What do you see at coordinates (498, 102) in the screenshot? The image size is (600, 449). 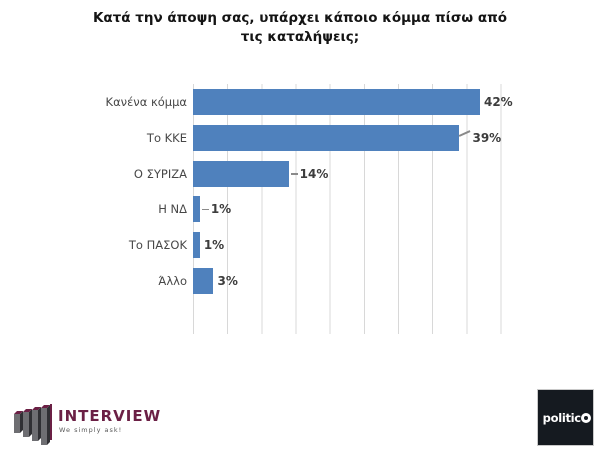 I see `value-label: 42%` at bounding box center [498, 102].